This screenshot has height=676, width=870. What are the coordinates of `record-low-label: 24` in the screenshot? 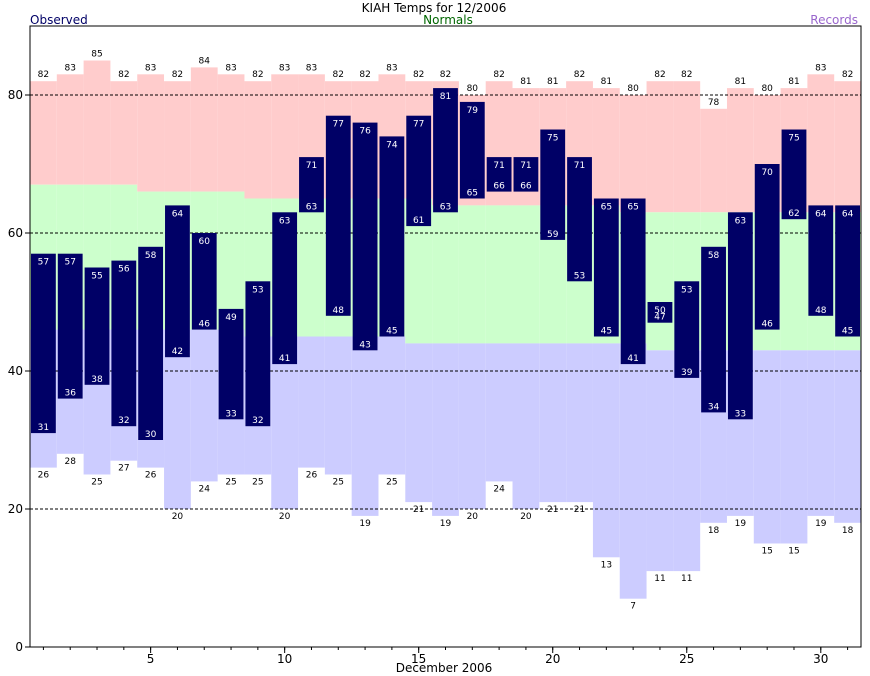 It's located at (499, 489).